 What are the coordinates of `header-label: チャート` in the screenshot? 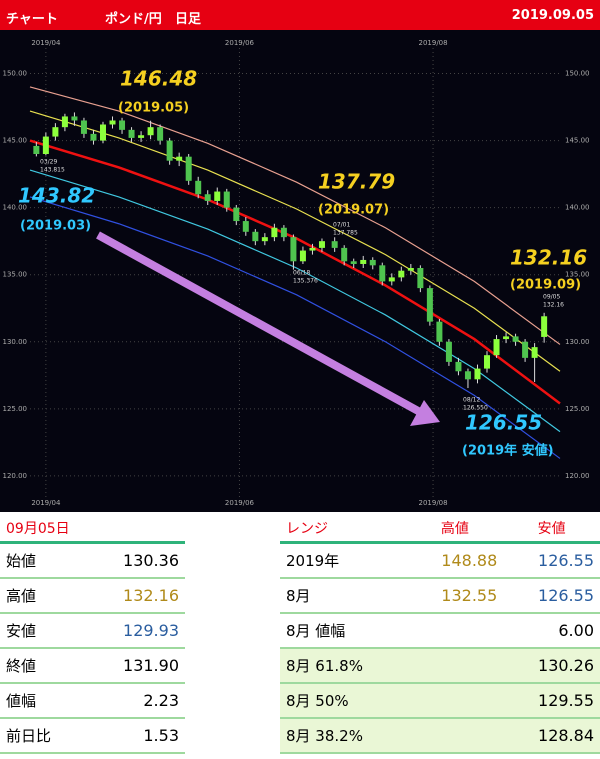 It's located at (32, 19).